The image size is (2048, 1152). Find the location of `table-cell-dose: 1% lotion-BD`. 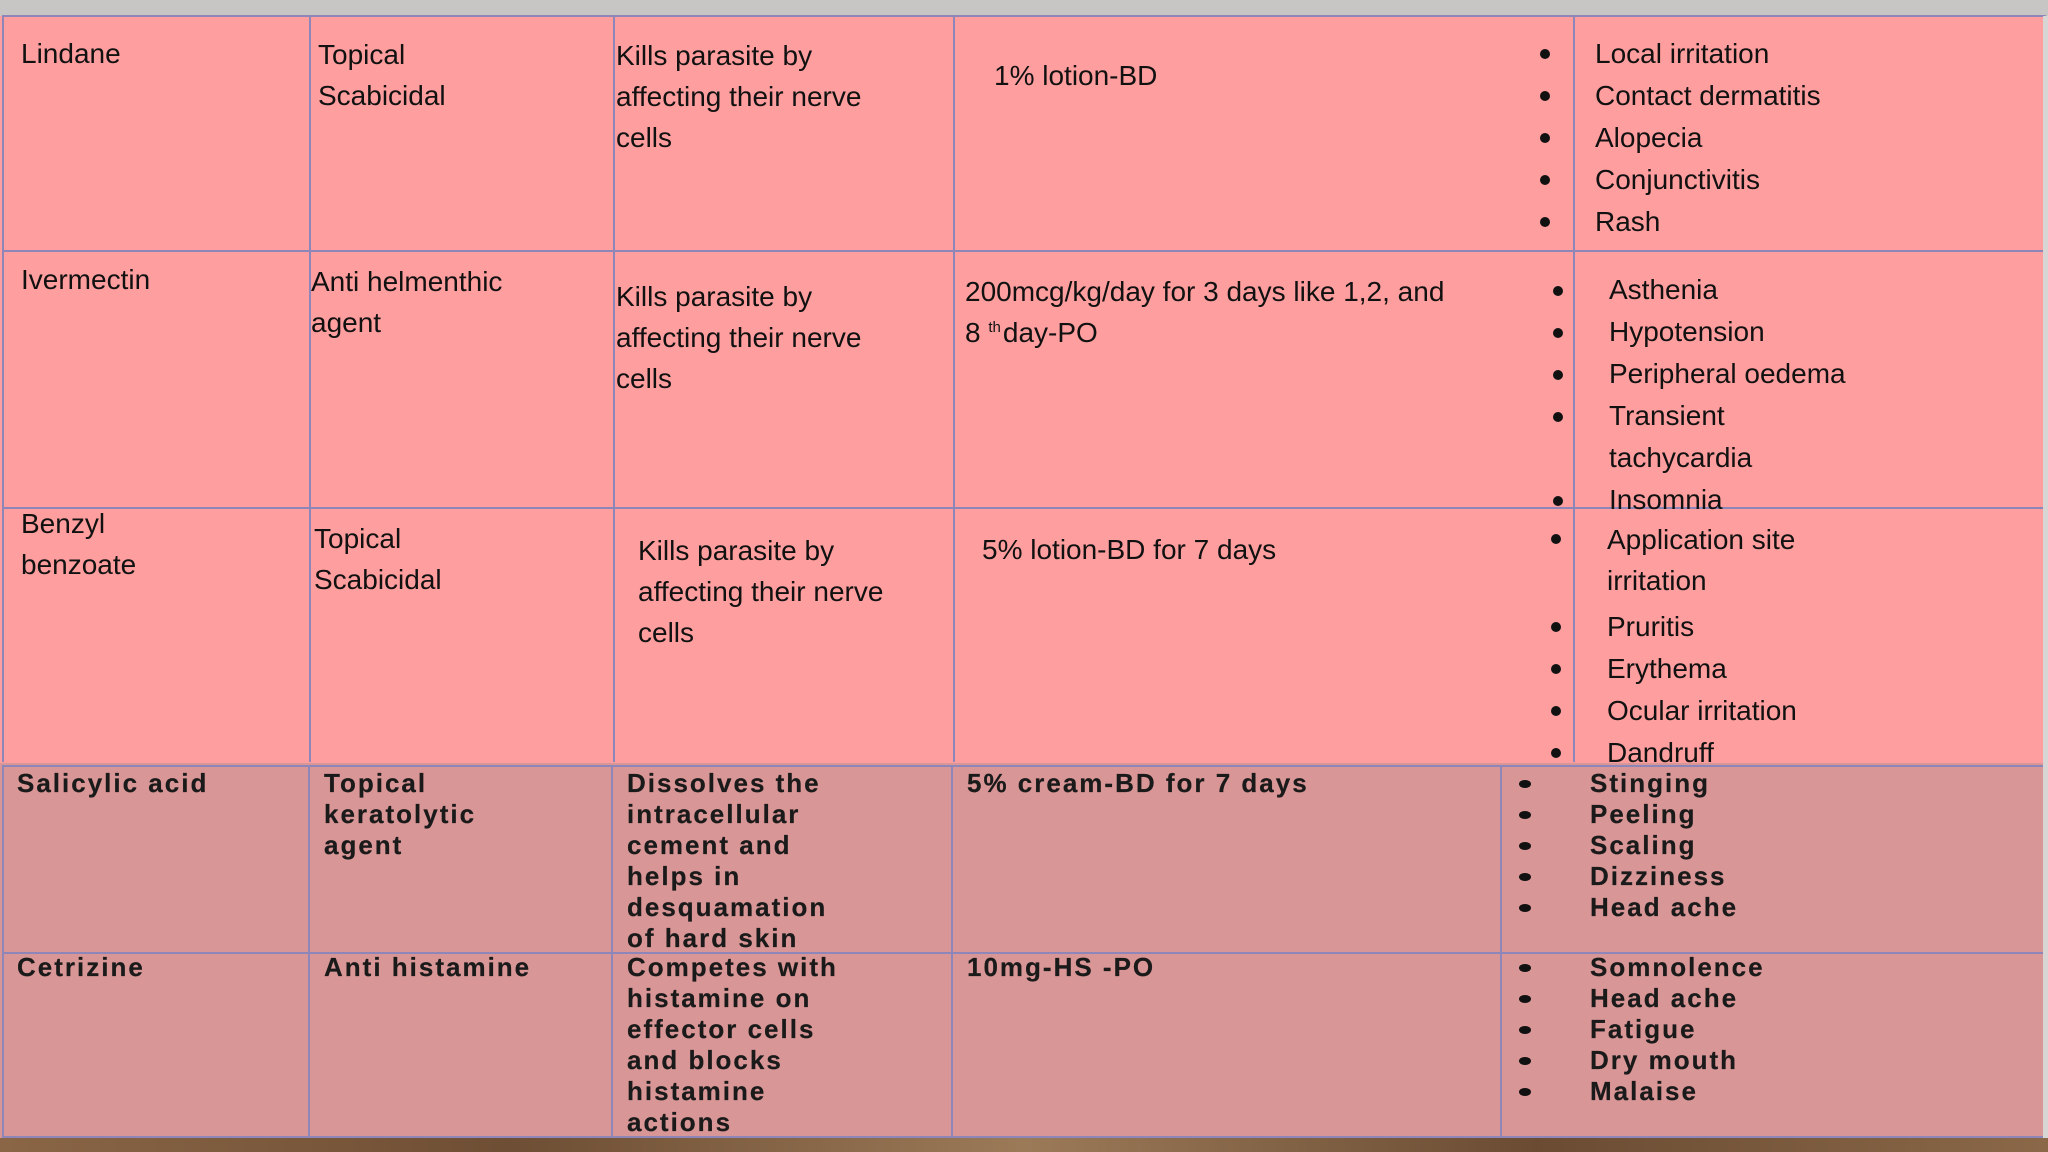

table-cell-dose: 1% lotion-BD is located at coordinates (1076, 75).